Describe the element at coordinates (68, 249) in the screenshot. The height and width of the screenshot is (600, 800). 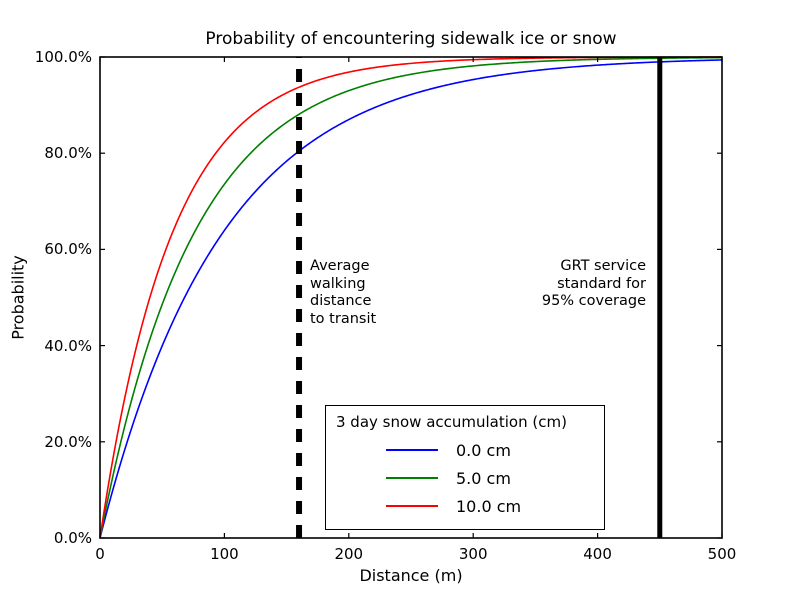
I see `y-tick-label-text: 60.0%` at that location.